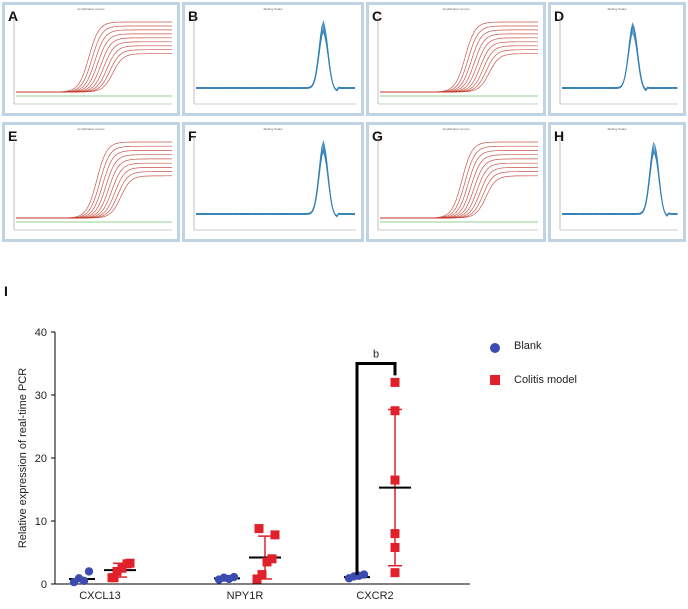  What do you see at coordinates (495, 380) in the screenshot?
I see `legend-colitis-marker` at bounding box center [495, 380].